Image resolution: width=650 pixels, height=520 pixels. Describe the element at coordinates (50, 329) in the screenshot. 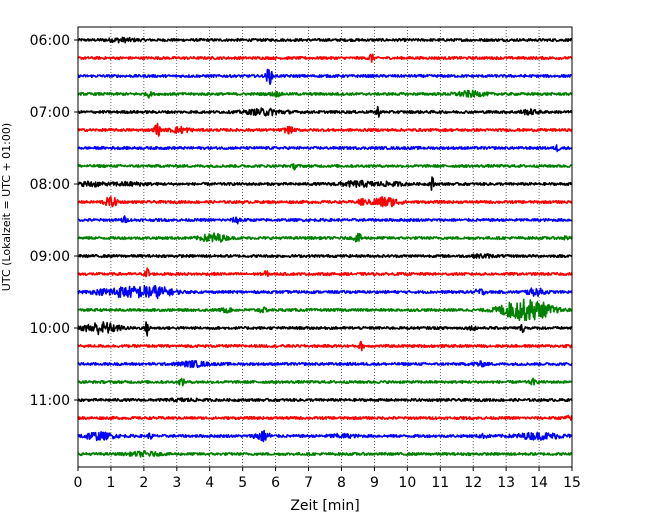

I see `y-tick-label: 10:00` at that location.